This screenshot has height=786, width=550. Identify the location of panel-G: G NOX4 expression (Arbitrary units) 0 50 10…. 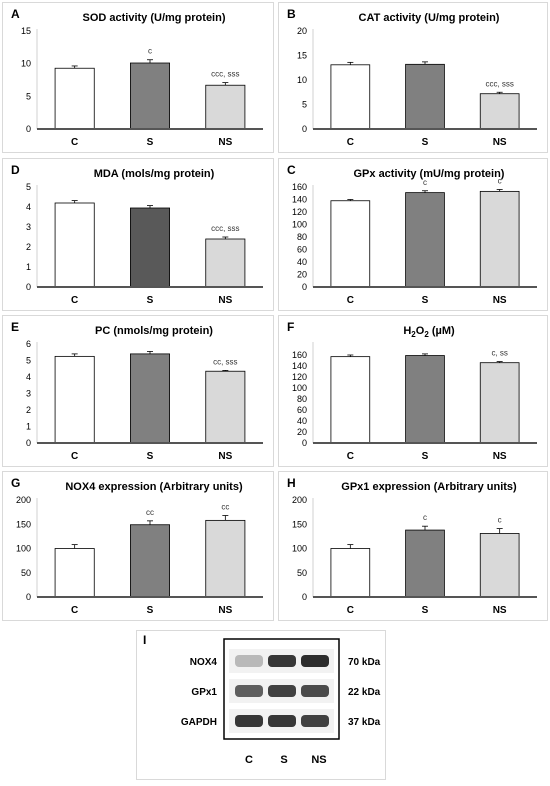
(138, 546).